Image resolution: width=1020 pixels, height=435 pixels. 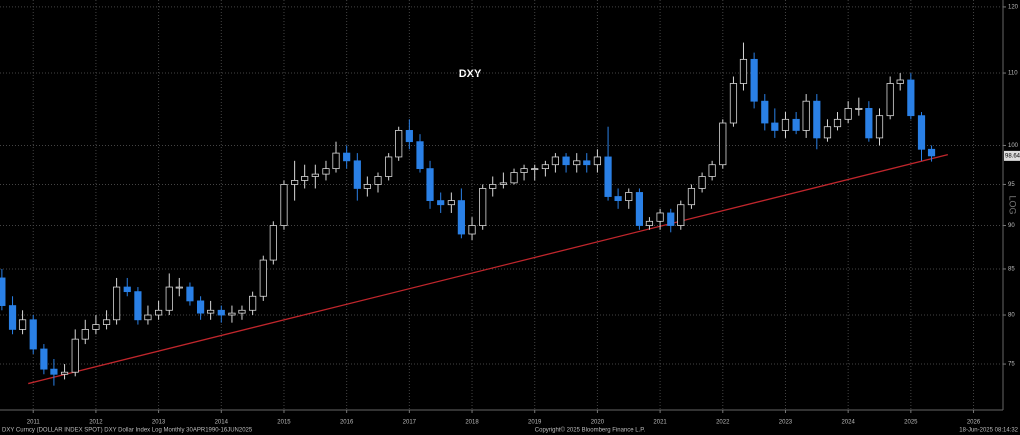 I want to click on x-tick-label: 2016, so click(x=347, y=423).